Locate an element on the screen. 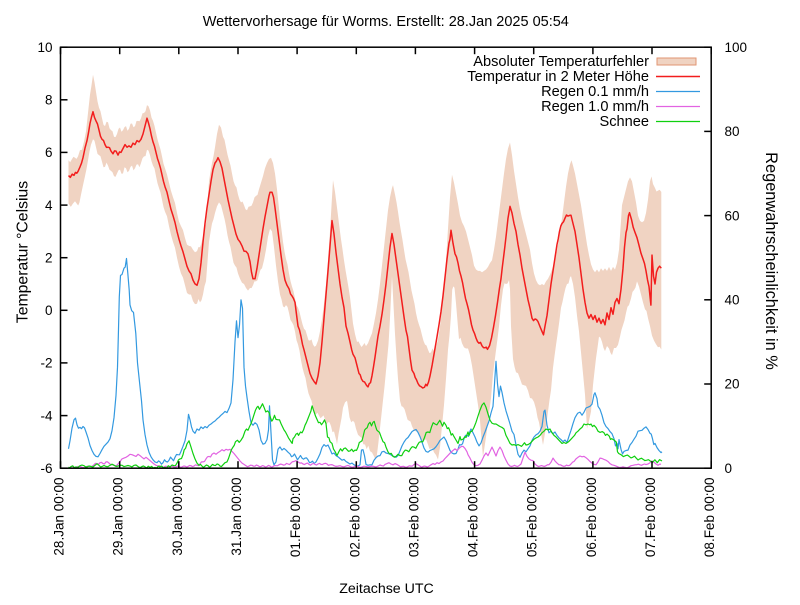 The image size is (800, 605). svg-text: 80 is located at coordinates (732, 131).